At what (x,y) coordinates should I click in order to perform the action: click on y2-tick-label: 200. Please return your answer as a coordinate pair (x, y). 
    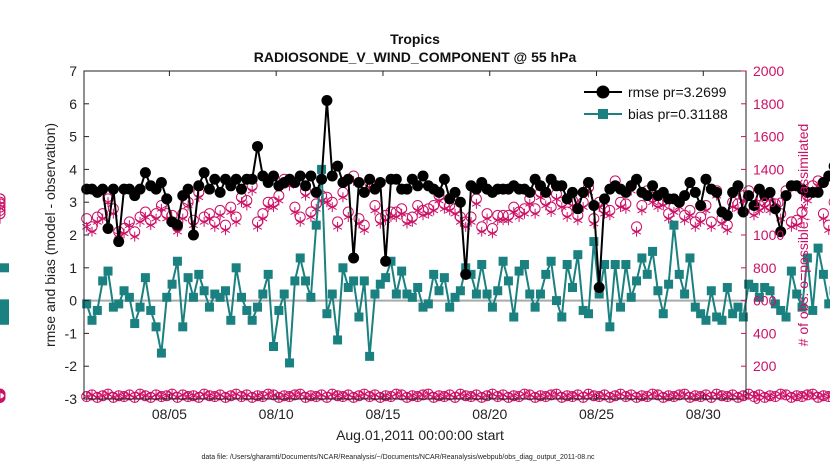
    Looking at the image, I should click on (765, 366).